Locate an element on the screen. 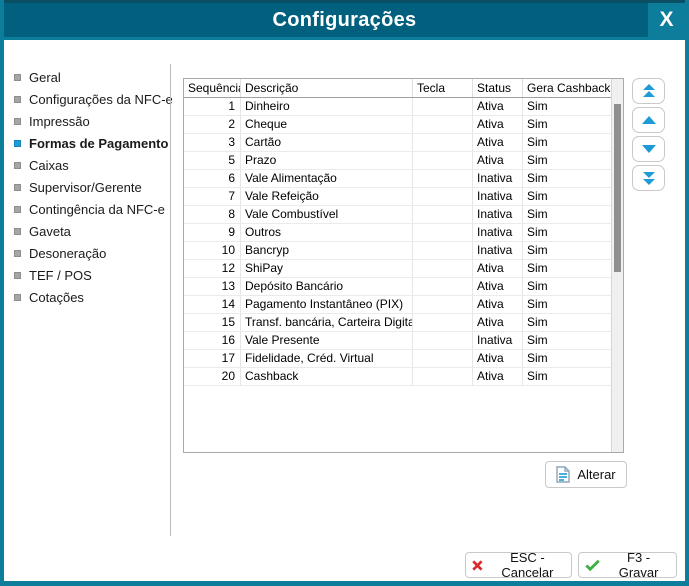  save-button: F3 - Gravar is located at coordinates (627, 565).